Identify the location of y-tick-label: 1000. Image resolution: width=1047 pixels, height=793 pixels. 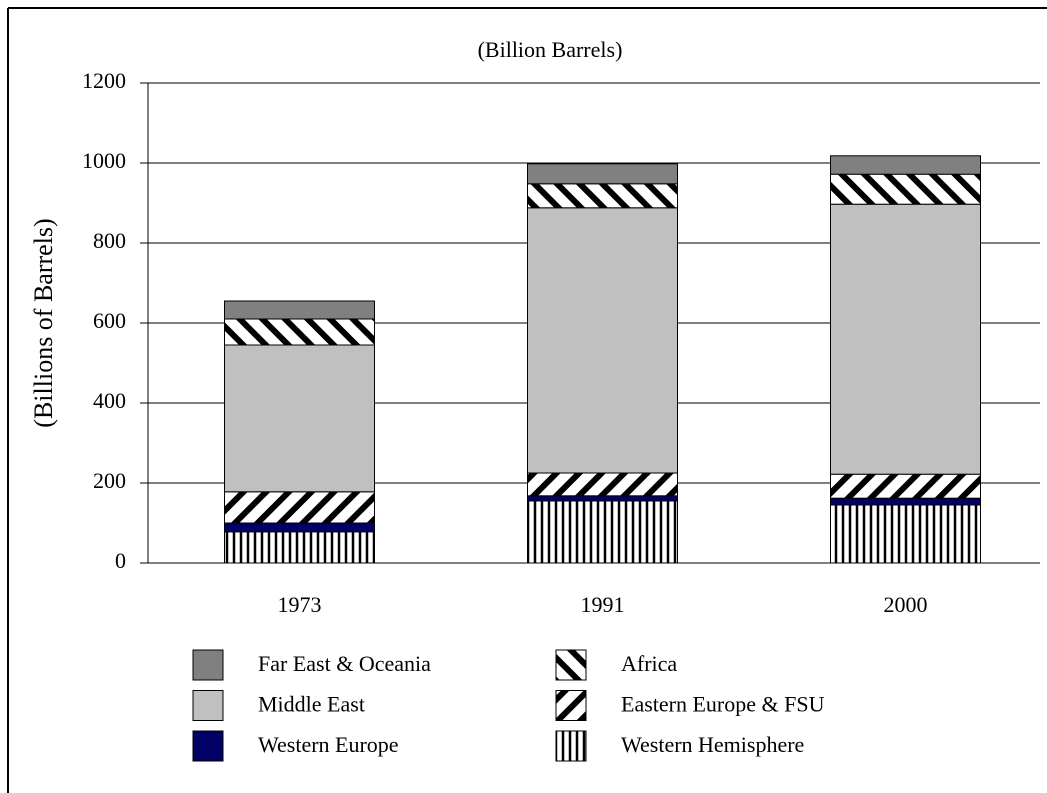
(104, 160).